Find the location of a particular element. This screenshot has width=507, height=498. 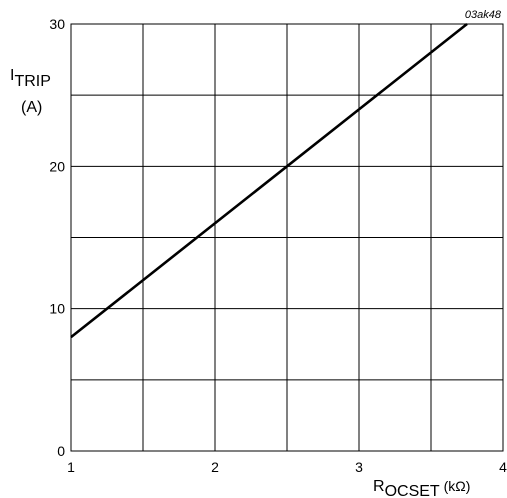

y-axis-label: ITRIP is located at coordinates (30, 78).